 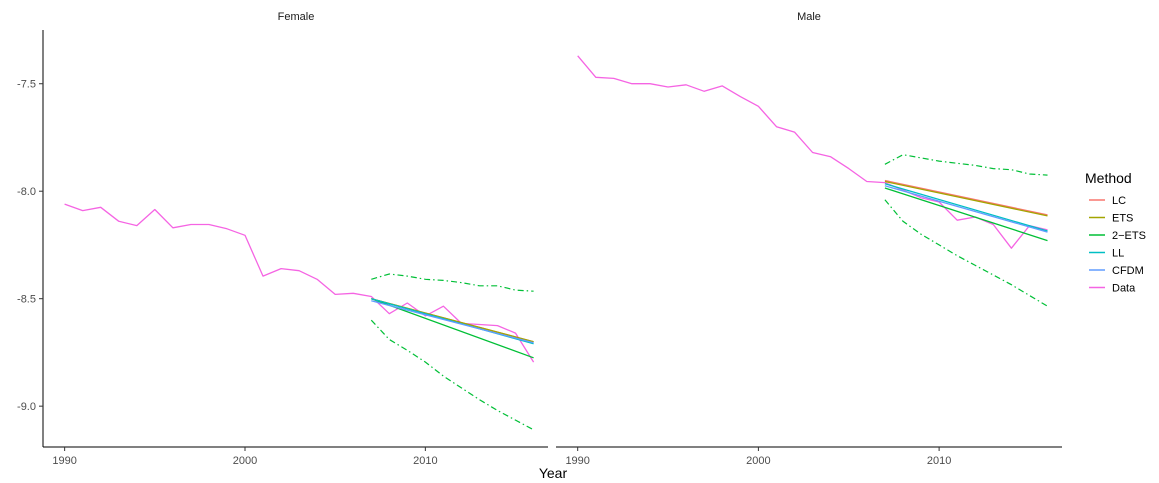 I want to click on interval-lower-female, so click(x=452, y=375).